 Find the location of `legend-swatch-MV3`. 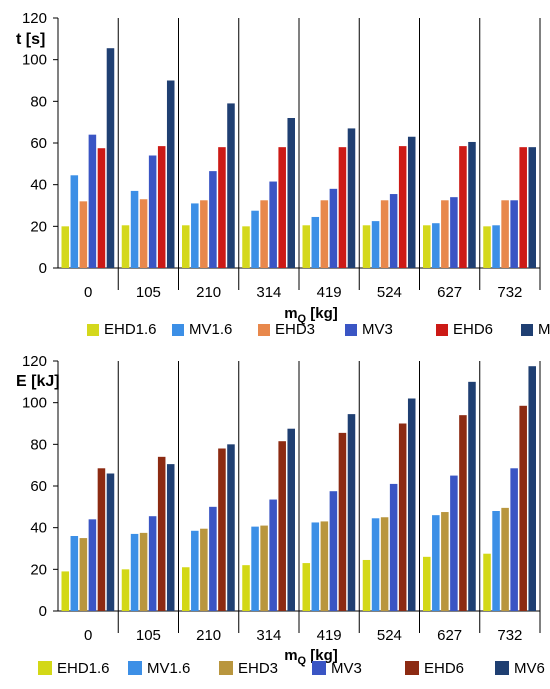

legend-swatch-MV3 is located at coordinates (319, 668).